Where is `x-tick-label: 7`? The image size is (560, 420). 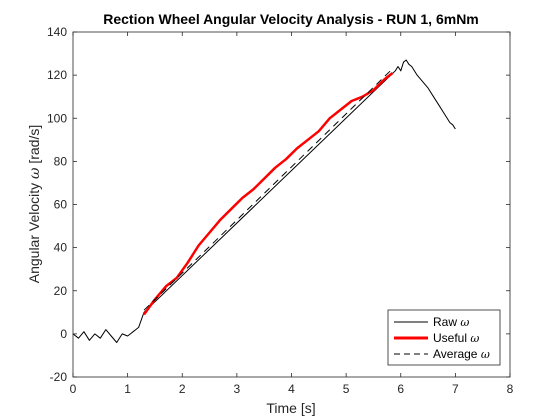 x-tick-label: 7 is located at coordinates (455, 389).